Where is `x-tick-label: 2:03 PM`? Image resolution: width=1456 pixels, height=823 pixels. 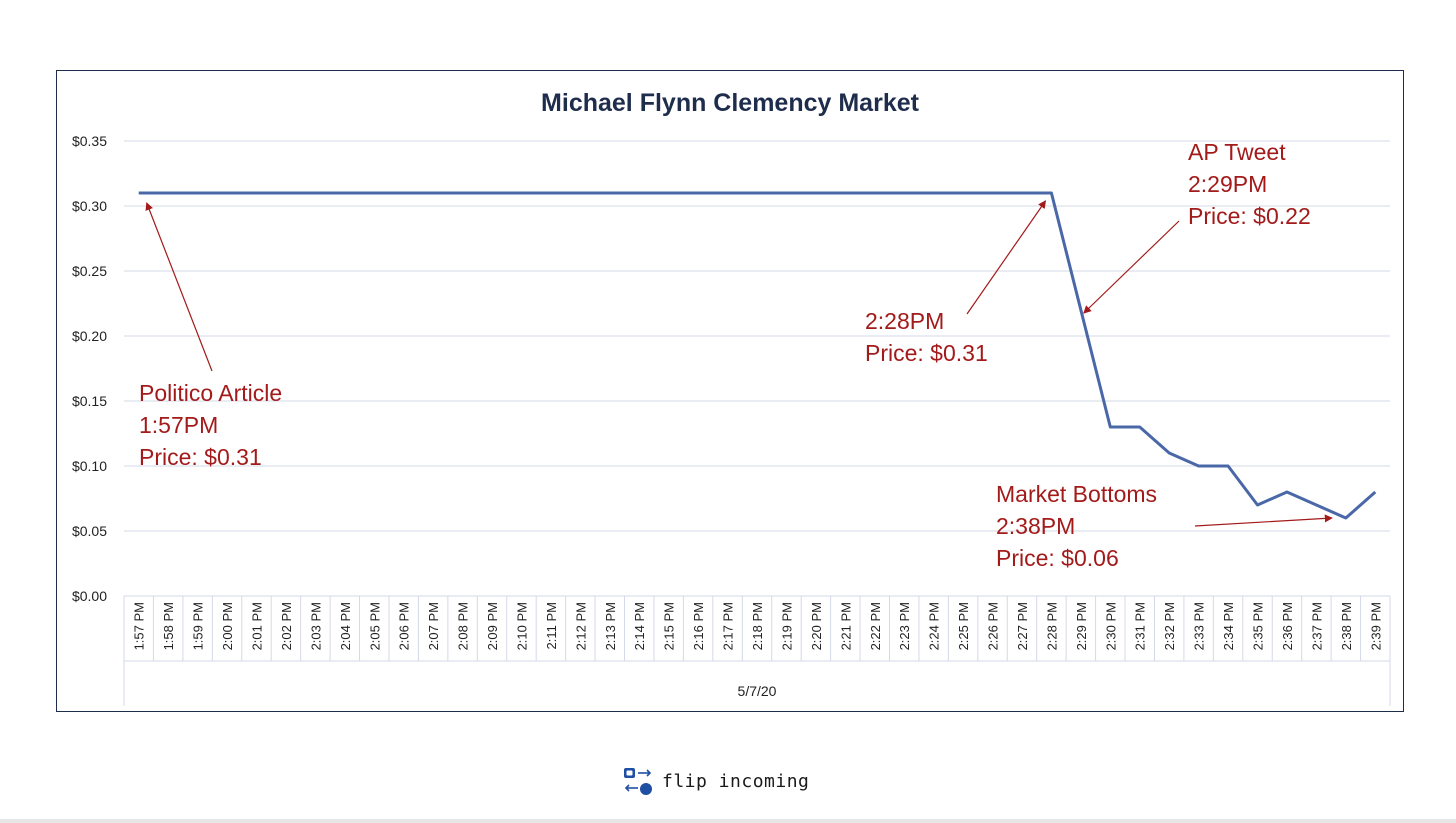 x-tick-label: 2:03 PM is located at coordinates (315, 626).